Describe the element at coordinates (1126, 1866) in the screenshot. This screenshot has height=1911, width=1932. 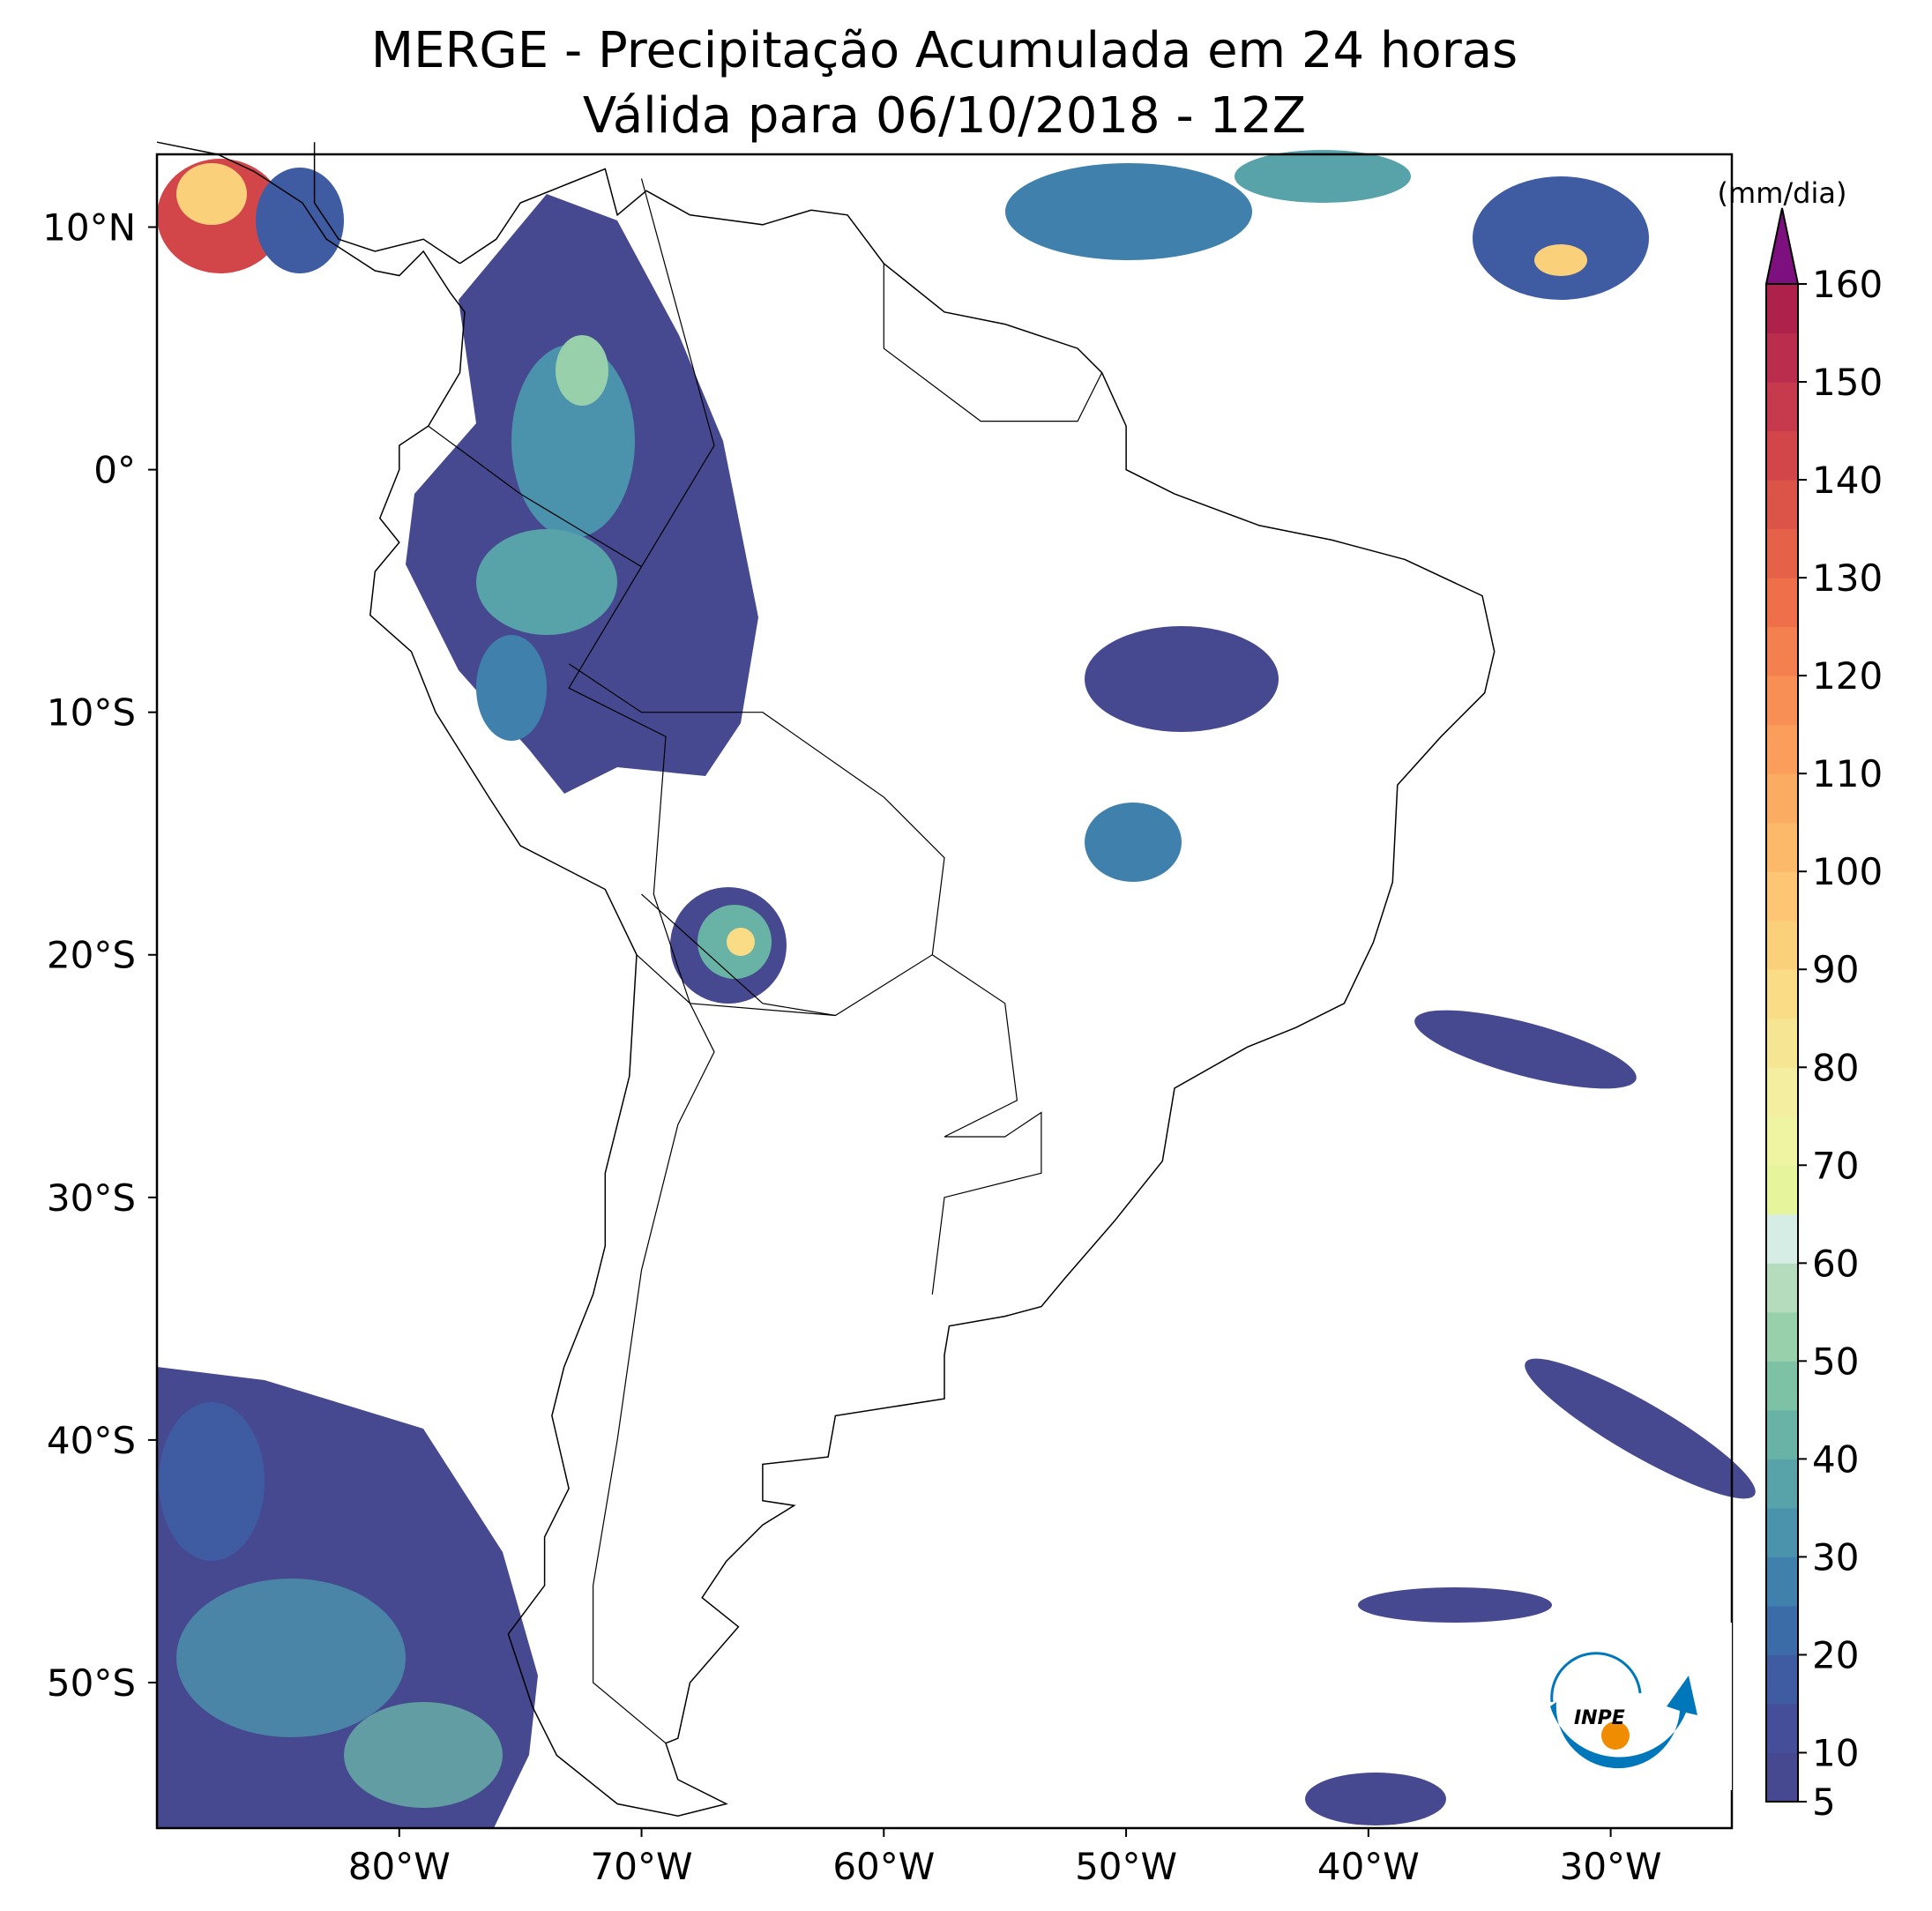
I see `x-tick-label: 50°W` at that location.